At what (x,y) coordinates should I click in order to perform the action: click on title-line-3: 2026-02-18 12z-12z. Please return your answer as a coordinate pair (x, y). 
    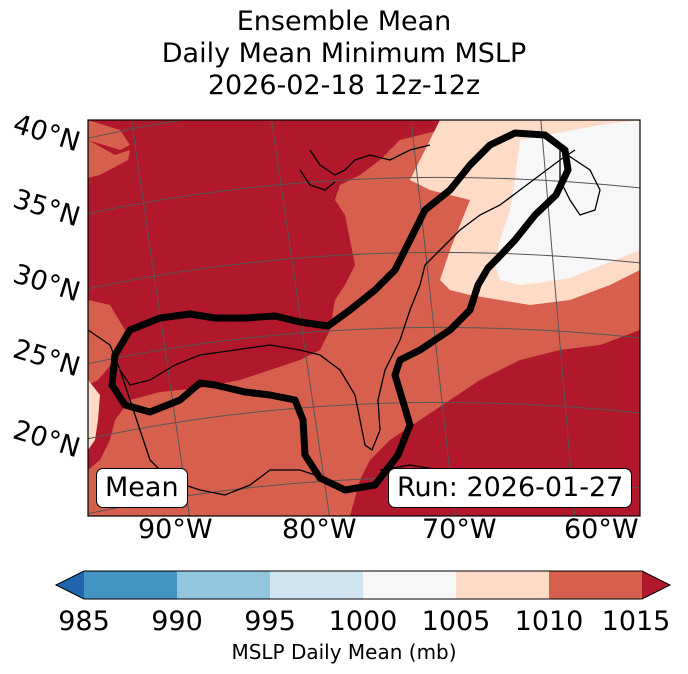
    Looking at the image, I should click on (344, 85).